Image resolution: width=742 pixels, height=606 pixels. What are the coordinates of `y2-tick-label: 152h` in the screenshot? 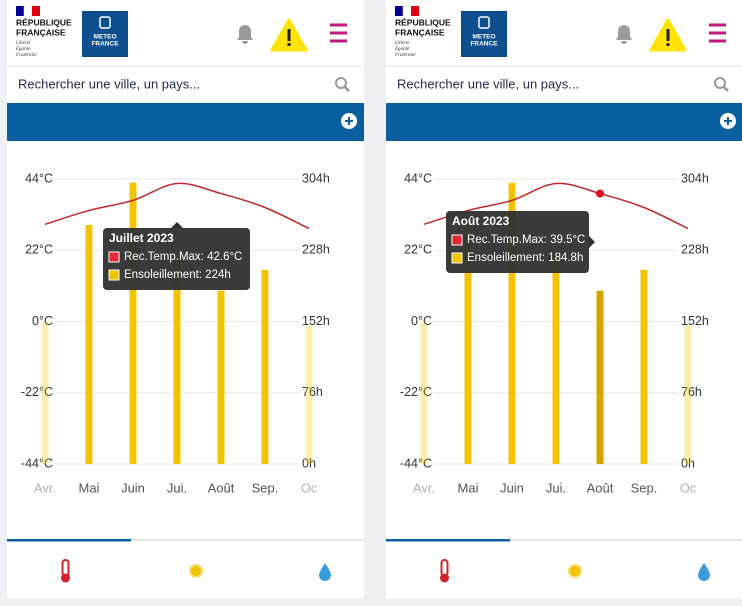 It's located at (316, 321).